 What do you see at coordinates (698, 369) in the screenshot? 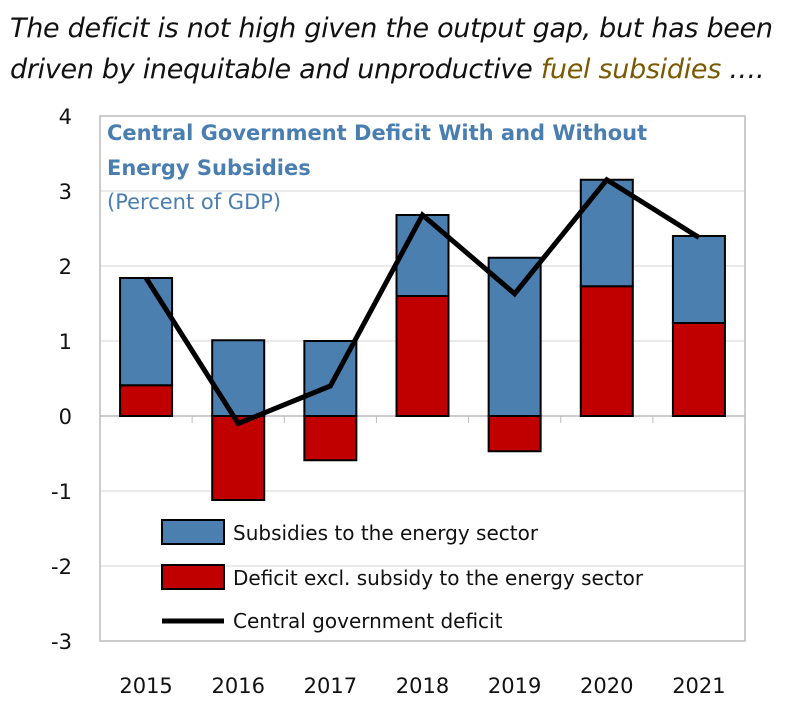
I see `bar-deficit-excl-2021` at bounding box center [698, 369].